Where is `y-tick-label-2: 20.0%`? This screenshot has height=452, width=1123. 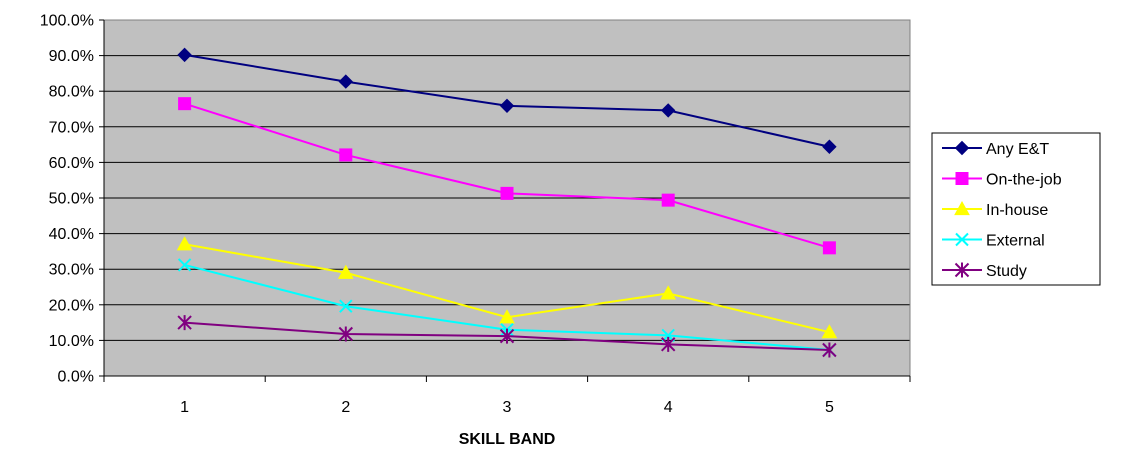
y-tick-label-2: 20.0% is located at coordinates (71, 305).